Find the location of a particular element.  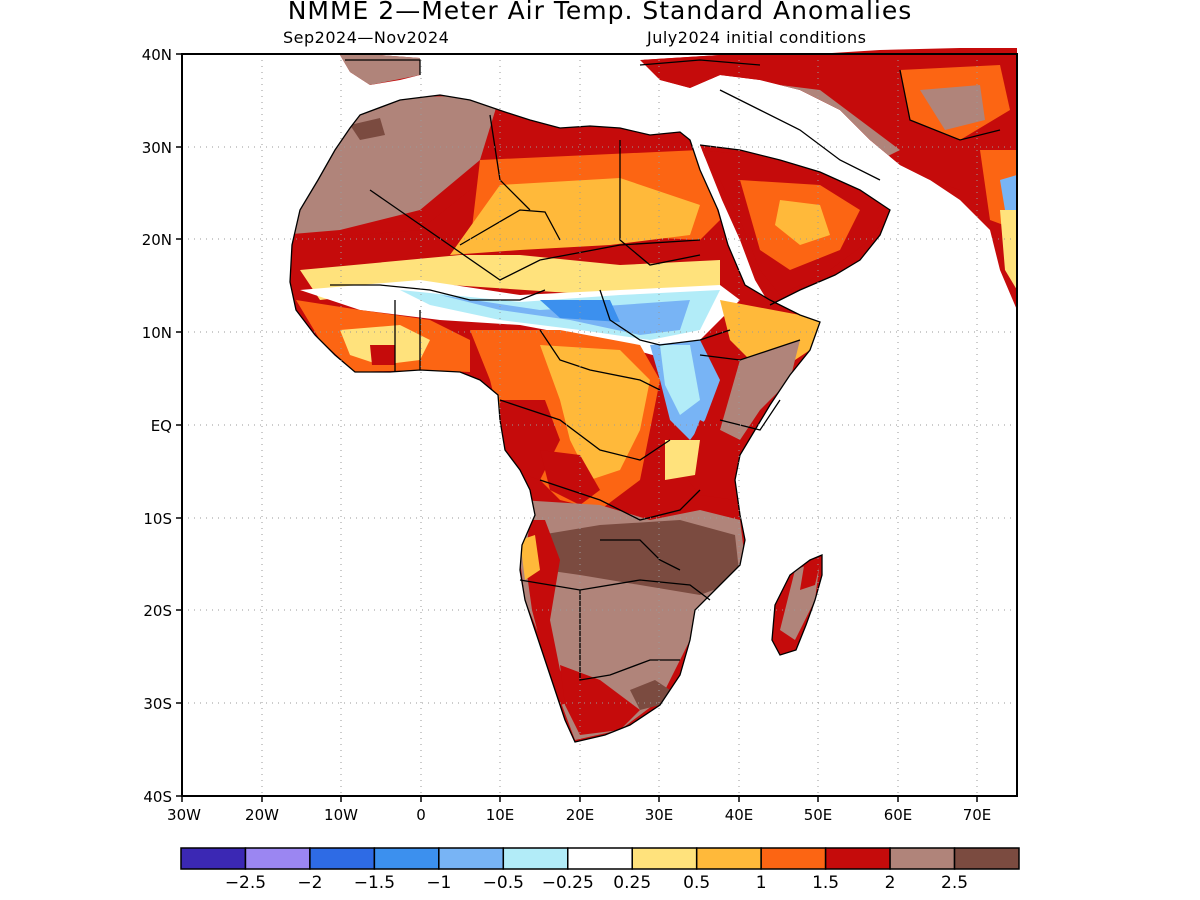

lon-label: 0 is located at coordinates (421, 815).